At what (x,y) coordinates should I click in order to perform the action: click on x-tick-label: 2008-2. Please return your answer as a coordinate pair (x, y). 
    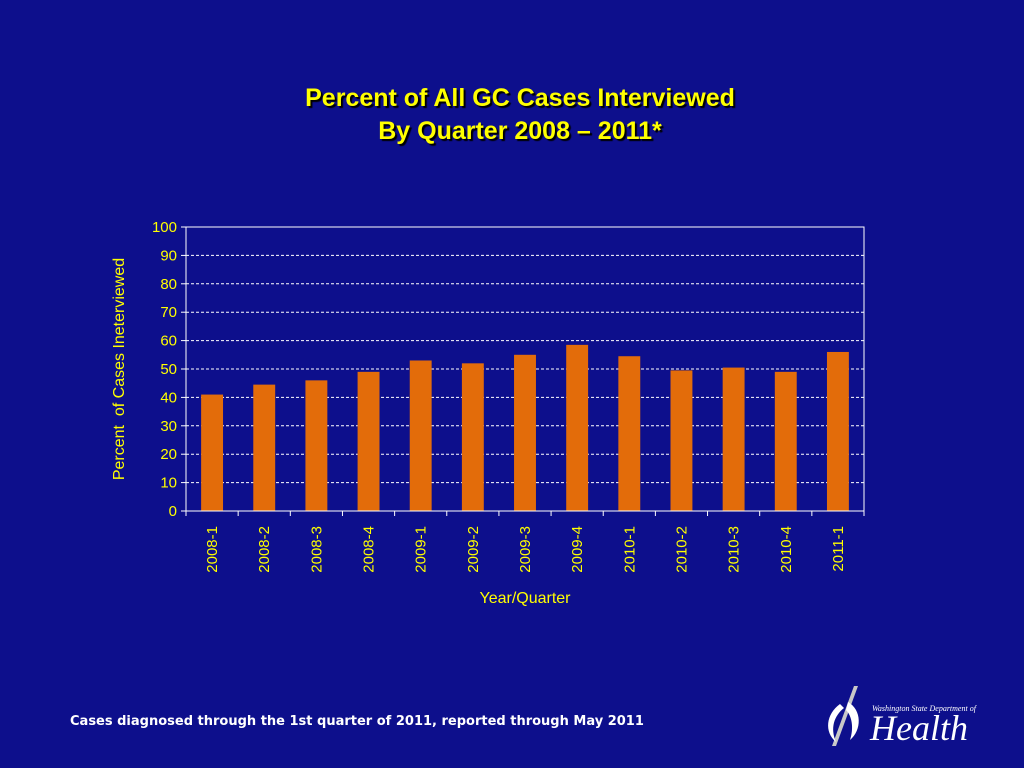
    Looking at the image, I should click on (264, 549).